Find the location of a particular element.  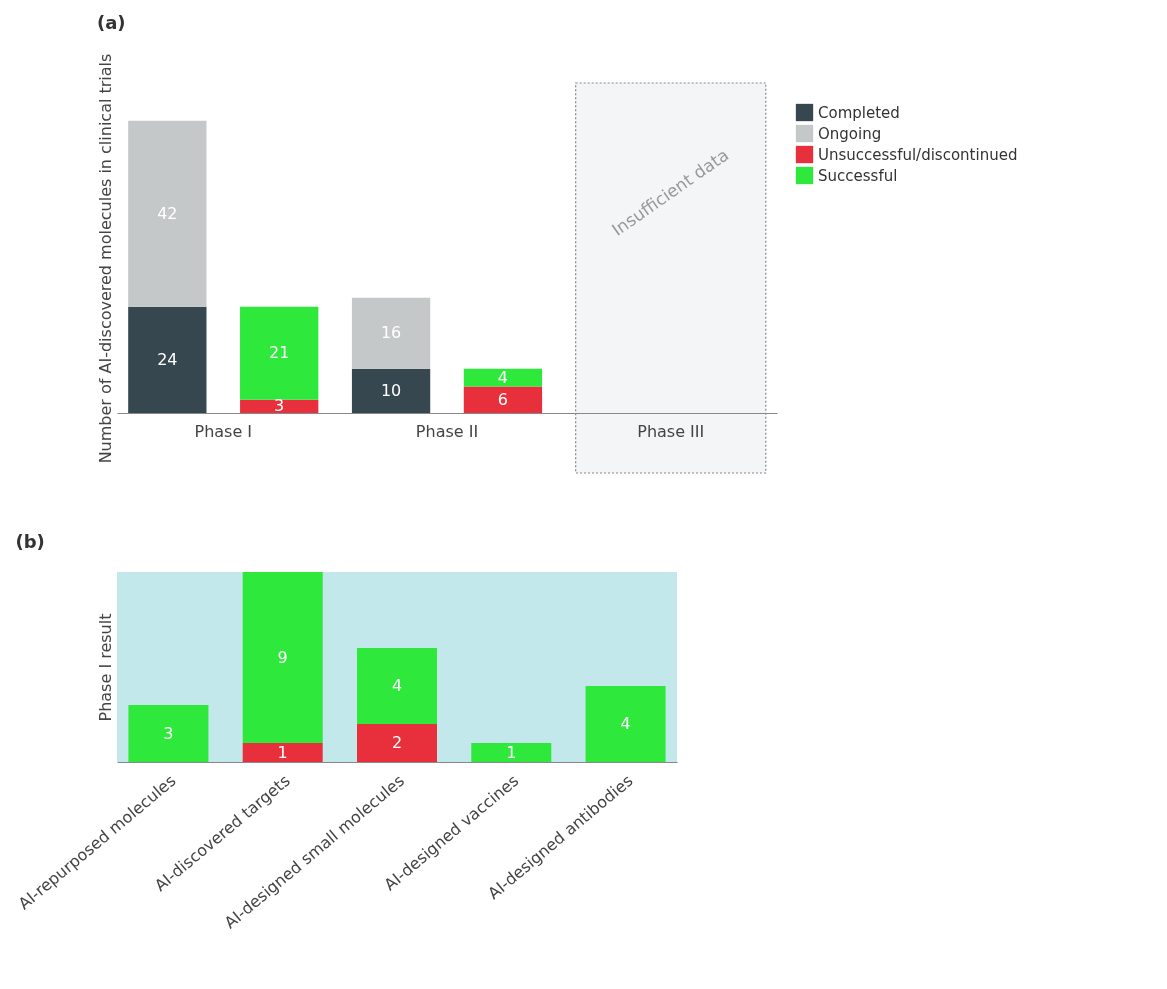

data-label: 10 is located at coordinates (391, 390).